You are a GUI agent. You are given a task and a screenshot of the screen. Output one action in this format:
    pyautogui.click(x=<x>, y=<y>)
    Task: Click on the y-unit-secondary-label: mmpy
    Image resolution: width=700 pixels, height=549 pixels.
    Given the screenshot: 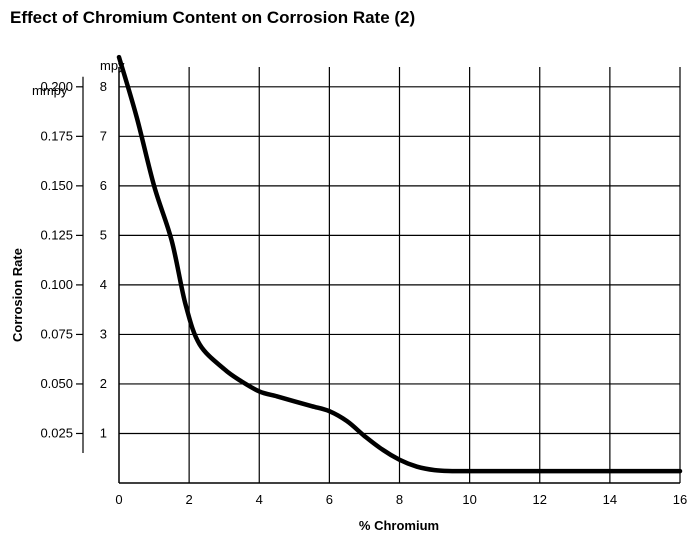 What is the action you would take?
    pyautogui.click(x=50, y=90)
    